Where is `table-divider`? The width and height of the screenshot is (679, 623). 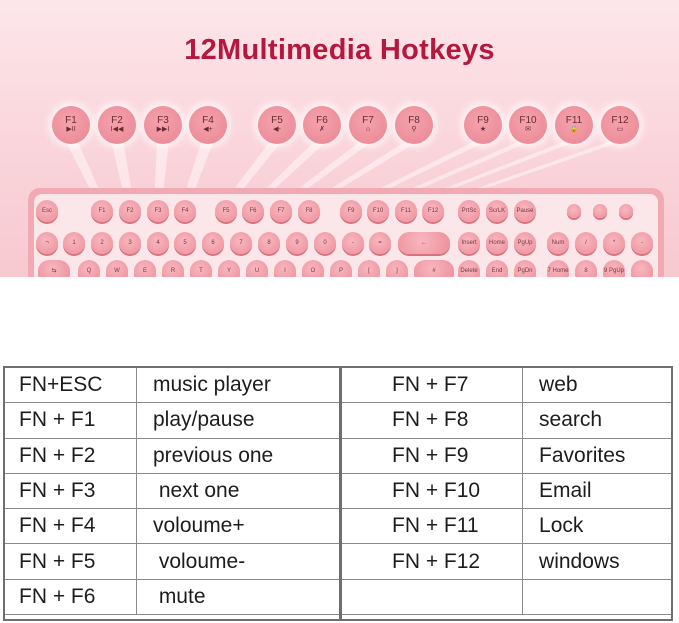 table-divider is located at coordinates (340, 493).